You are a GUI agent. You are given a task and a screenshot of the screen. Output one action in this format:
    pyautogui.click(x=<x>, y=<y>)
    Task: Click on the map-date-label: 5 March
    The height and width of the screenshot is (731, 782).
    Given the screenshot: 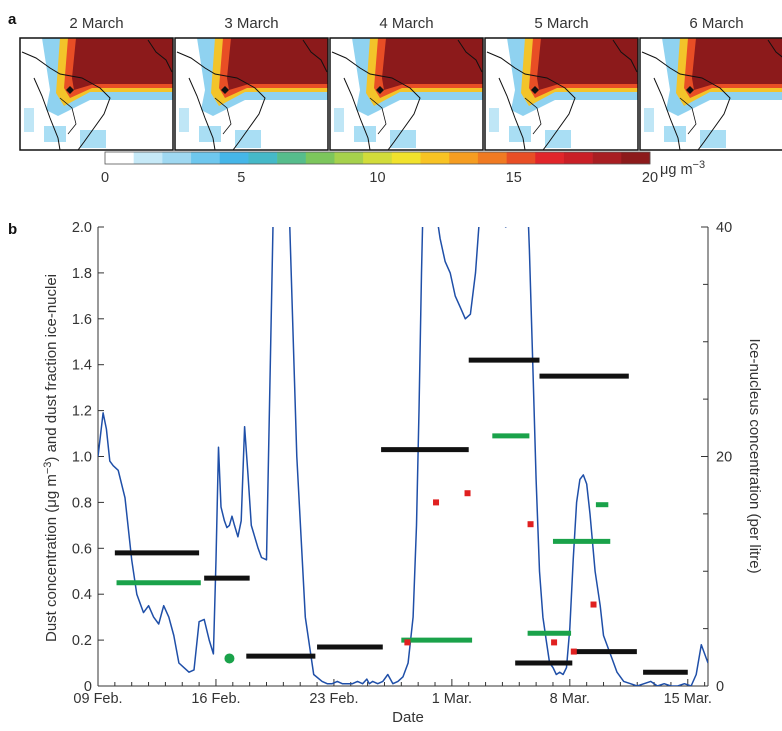 What is the action you would take?
    pyautogui.click(x=561, y=23)
    